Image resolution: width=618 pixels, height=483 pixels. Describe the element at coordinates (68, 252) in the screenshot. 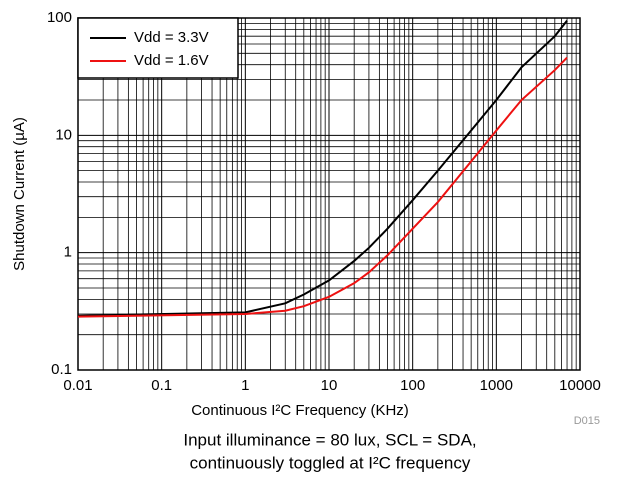

I see `y-tick-label: 1` at that location.